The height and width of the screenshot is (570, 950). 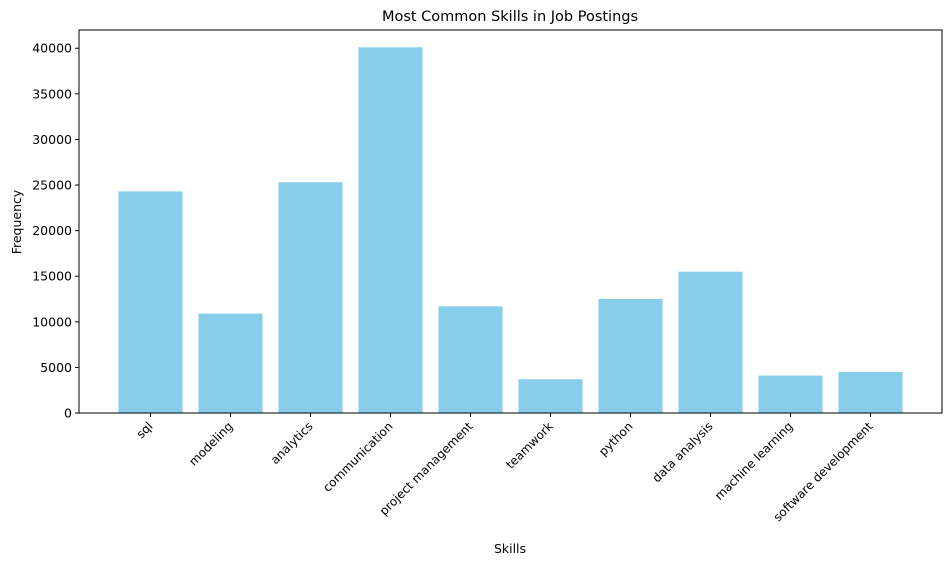 I want to click on chart-title: Most Common Skills in Job Postings, so click(x=510, y=17).